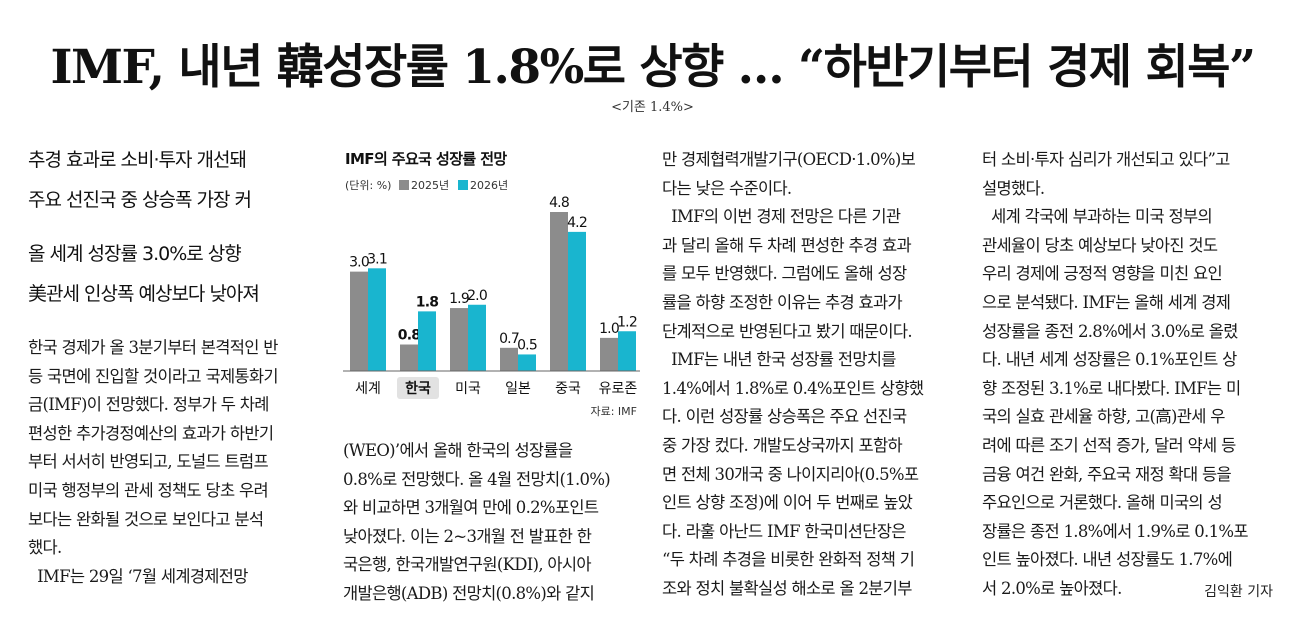  Describe the element at coordinates (787, 588) in the screenshot. I see `text-line: 조와 정치 불확실성 해소로 올 2분기부` at that location.